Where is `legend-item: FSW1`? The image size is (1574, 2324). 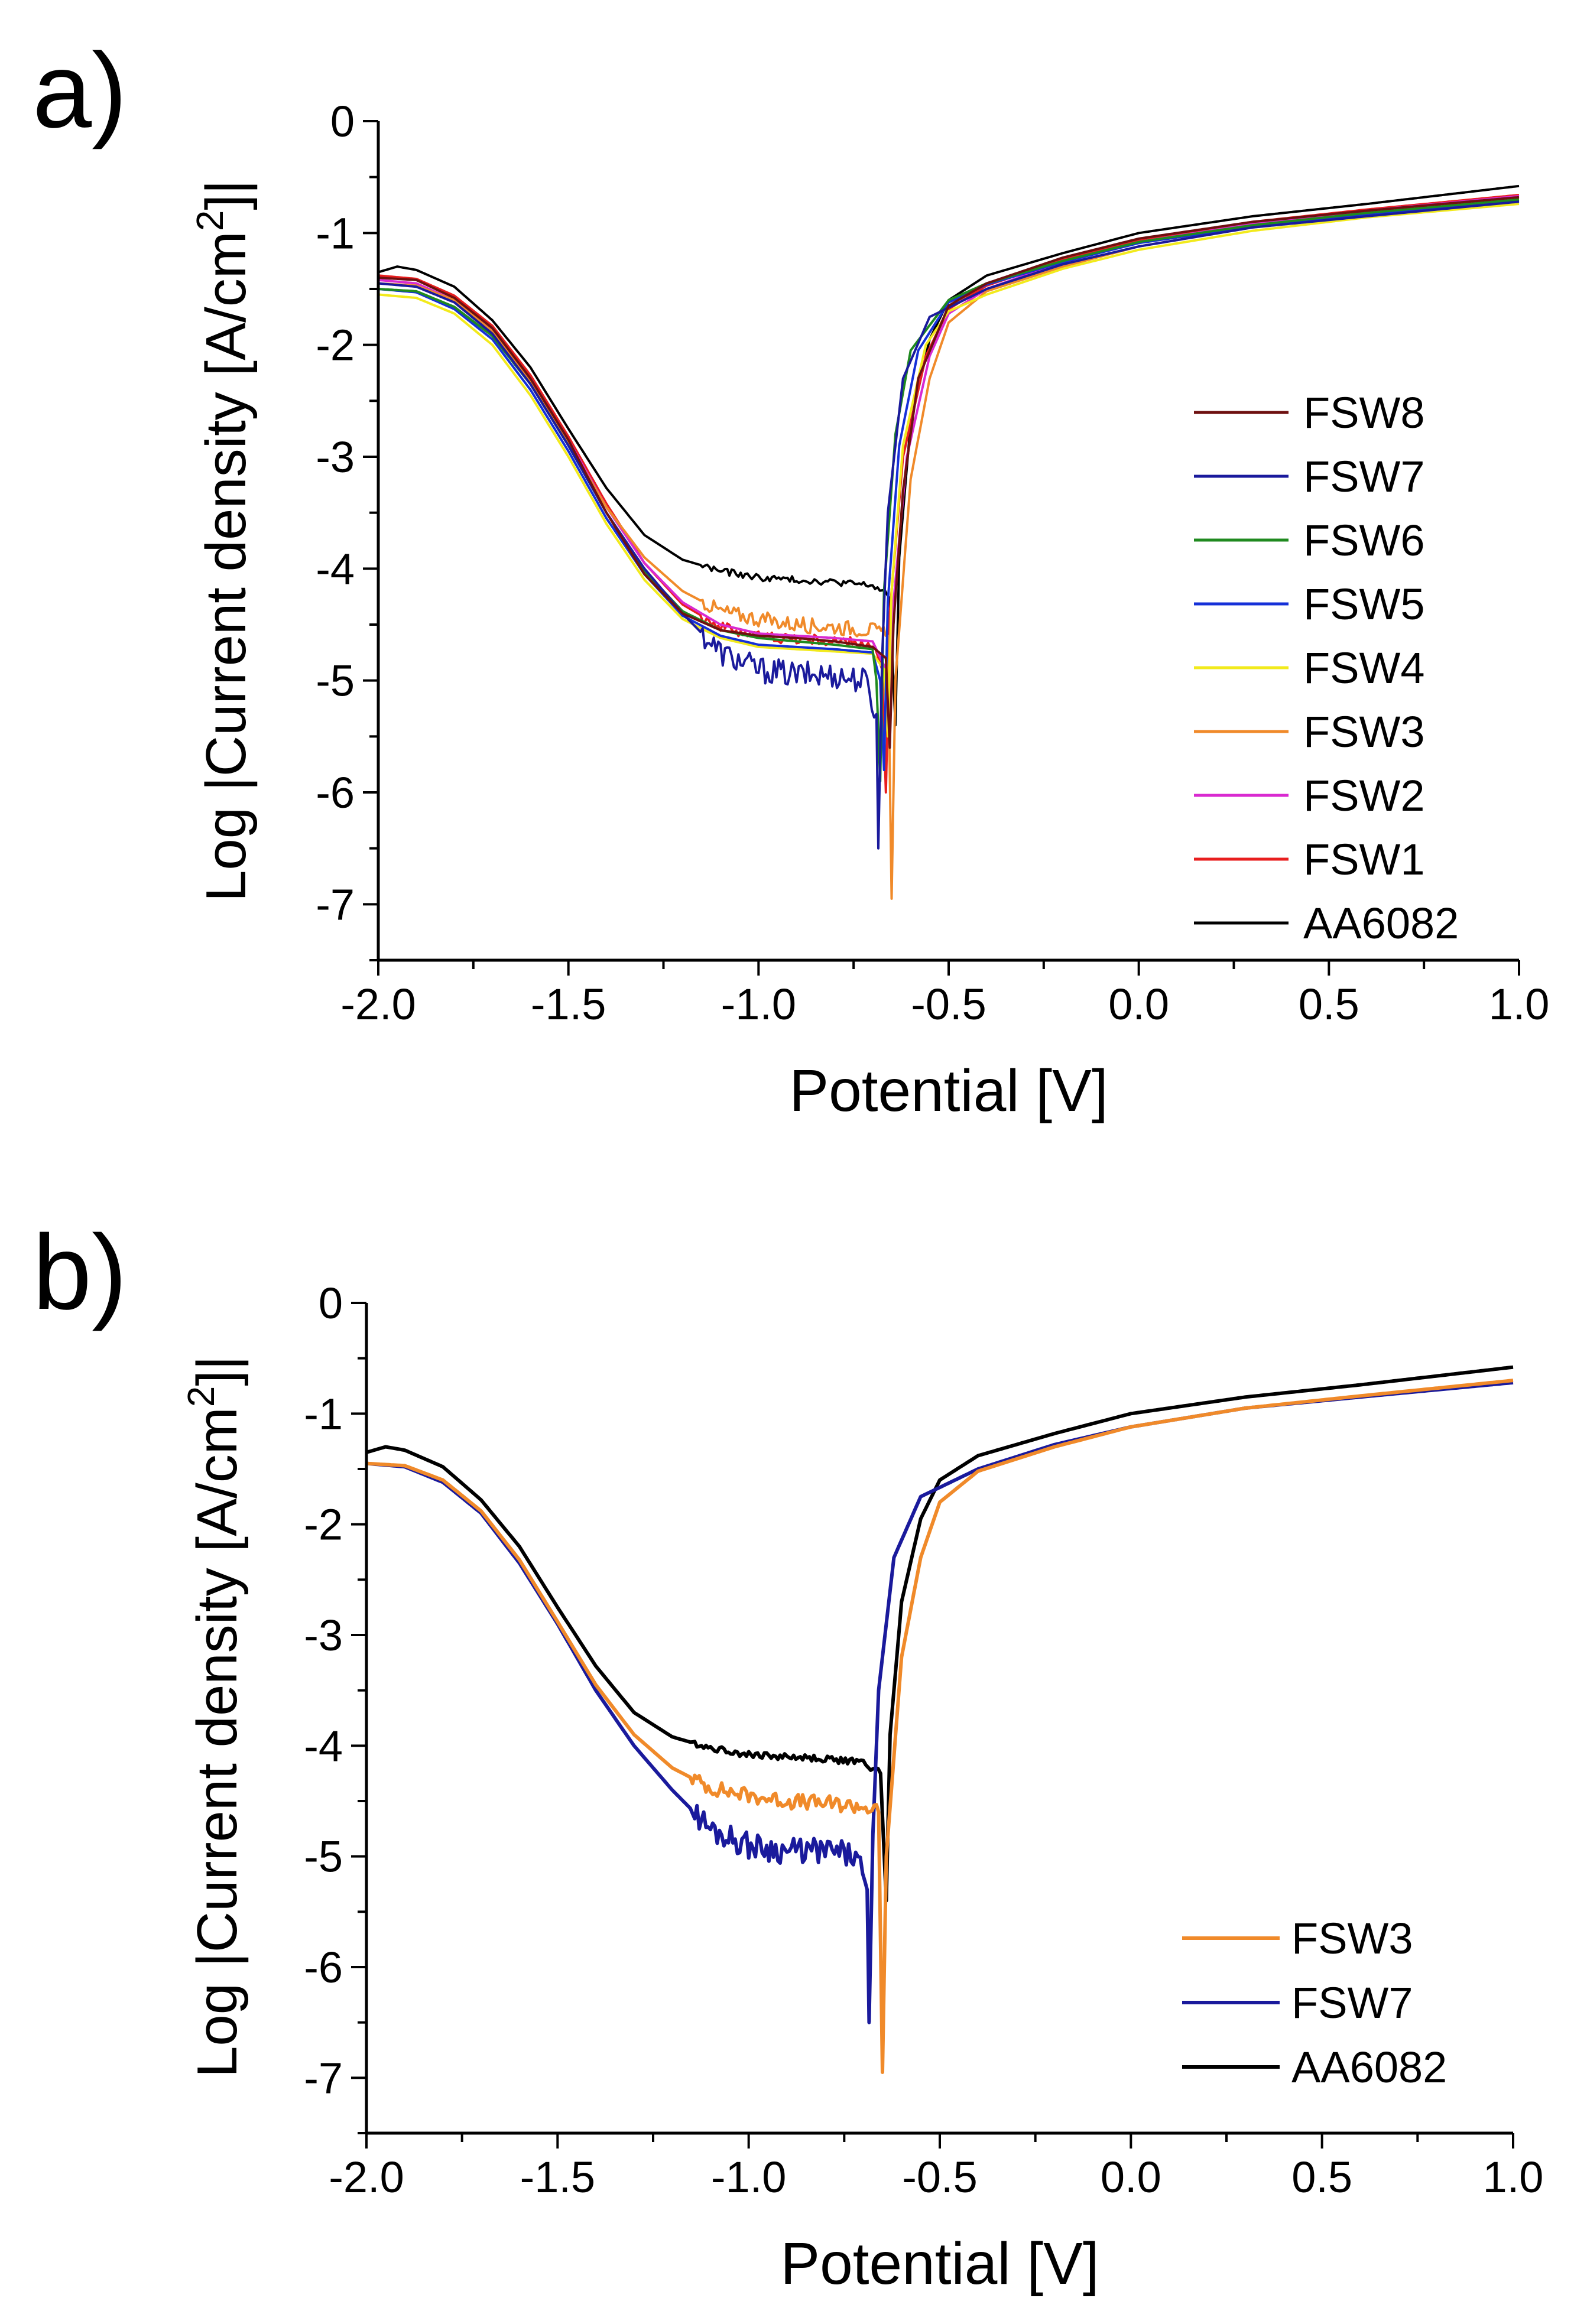
legend-item: FSW1 is located at coordinates (1310, 859).